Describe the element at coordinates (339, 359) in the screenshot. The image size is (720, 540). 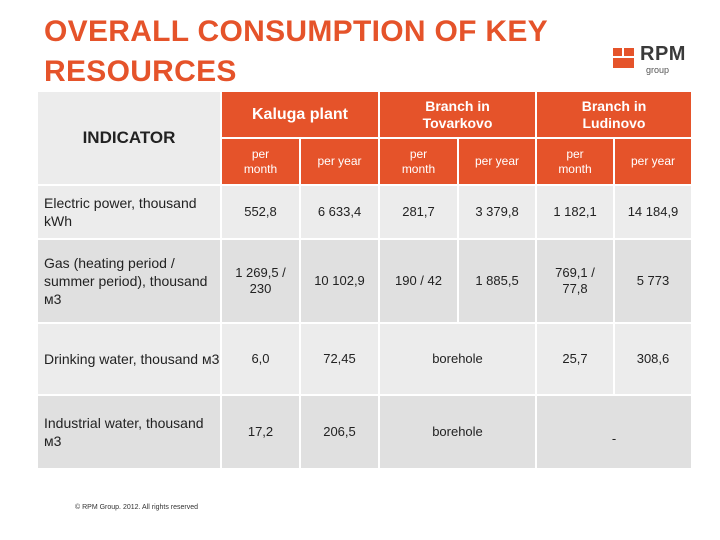
I see `table-cell: 72,45` at that location.